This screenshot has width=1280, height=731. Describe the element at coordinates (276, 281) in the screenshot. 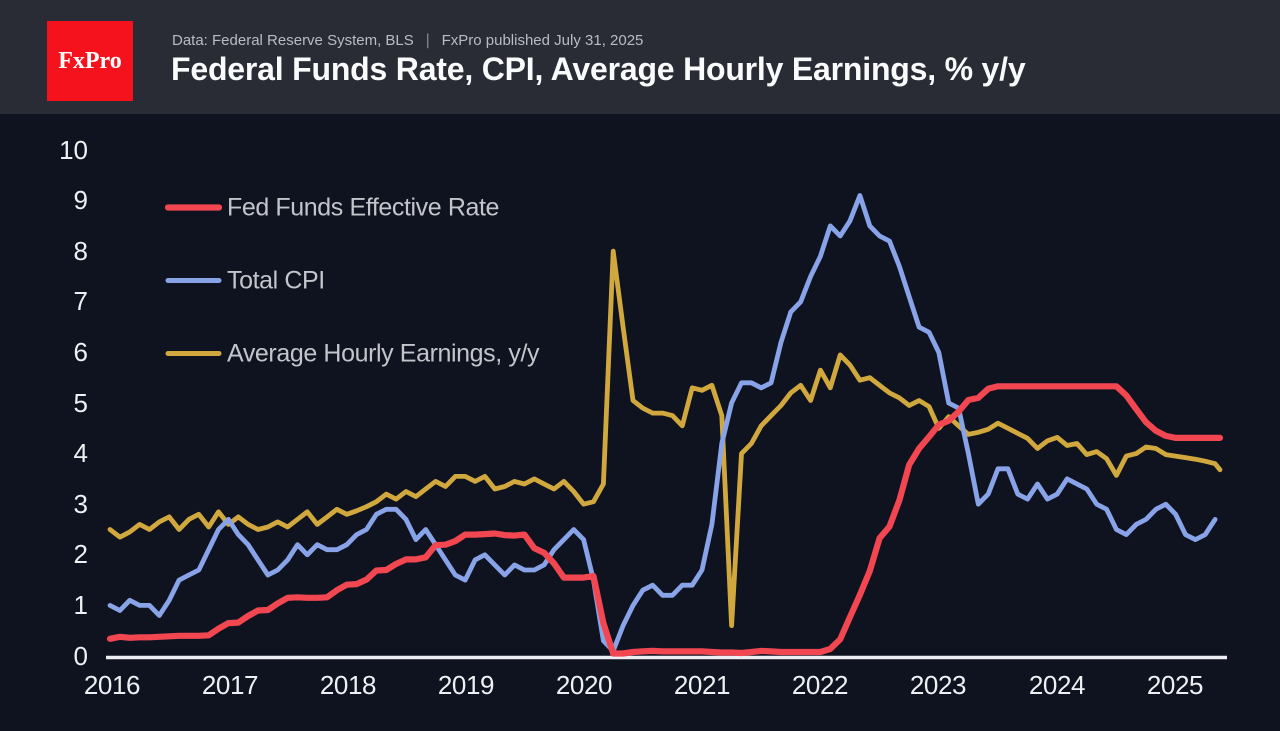

I see `svg-text: Total CPI` at that location.